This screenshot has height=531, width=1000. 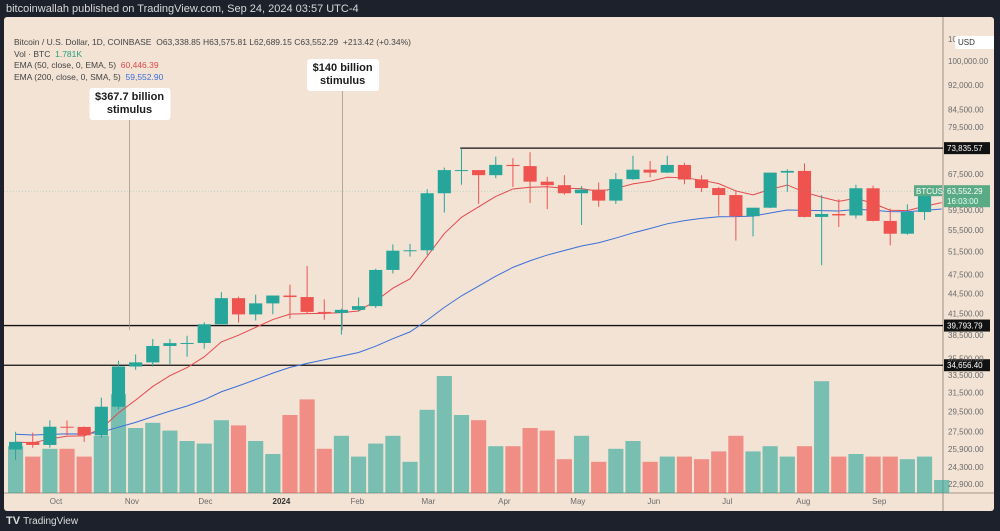 I want to click on time-tick-label: May, so click(x=577, y=501).